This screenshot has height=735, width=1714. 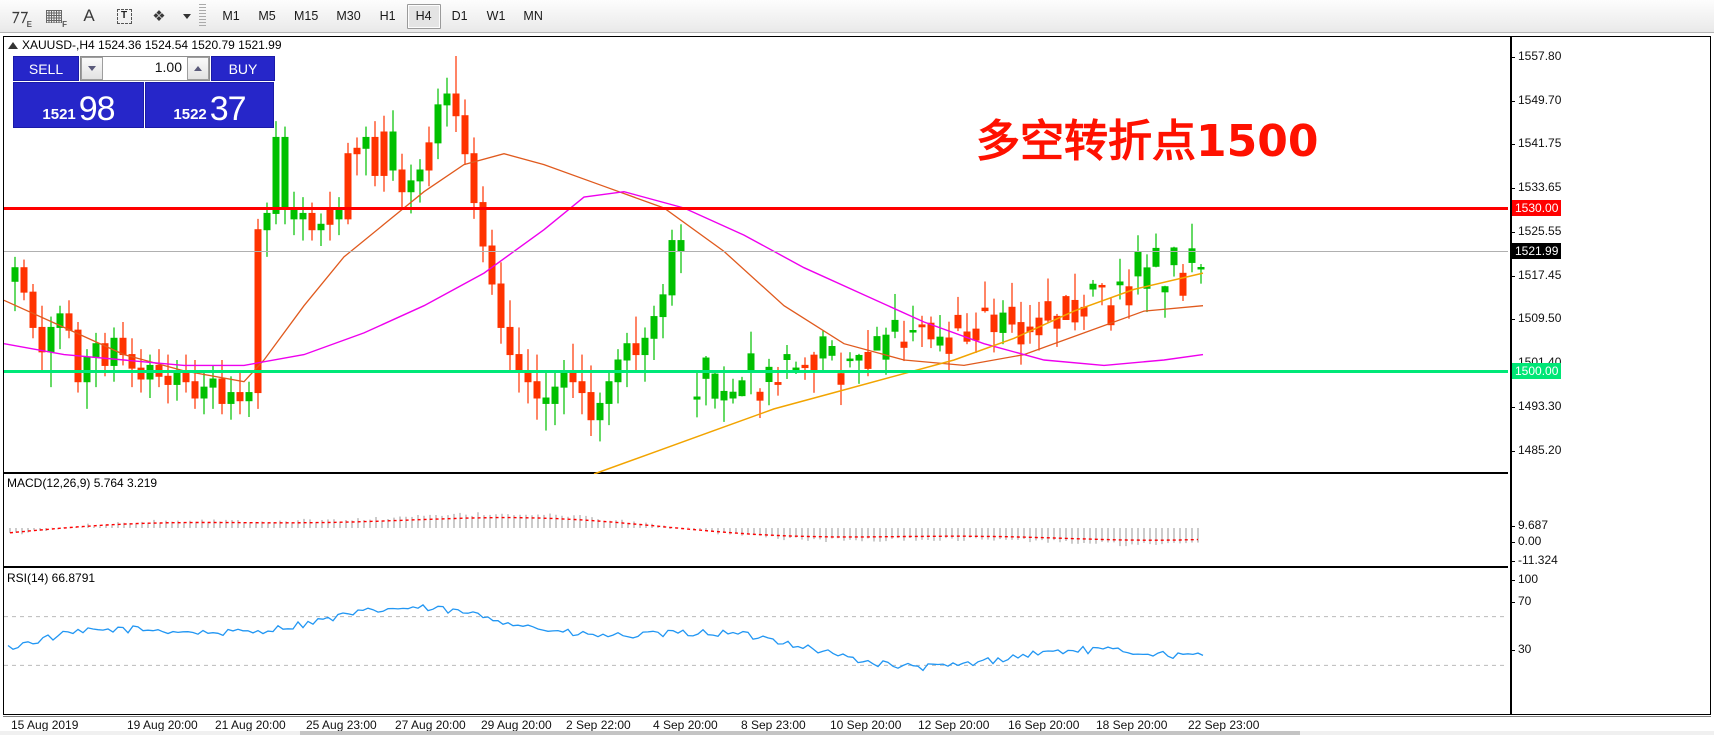 I want to click on macd-tick: 9.687, so click(x=1611, y=525).